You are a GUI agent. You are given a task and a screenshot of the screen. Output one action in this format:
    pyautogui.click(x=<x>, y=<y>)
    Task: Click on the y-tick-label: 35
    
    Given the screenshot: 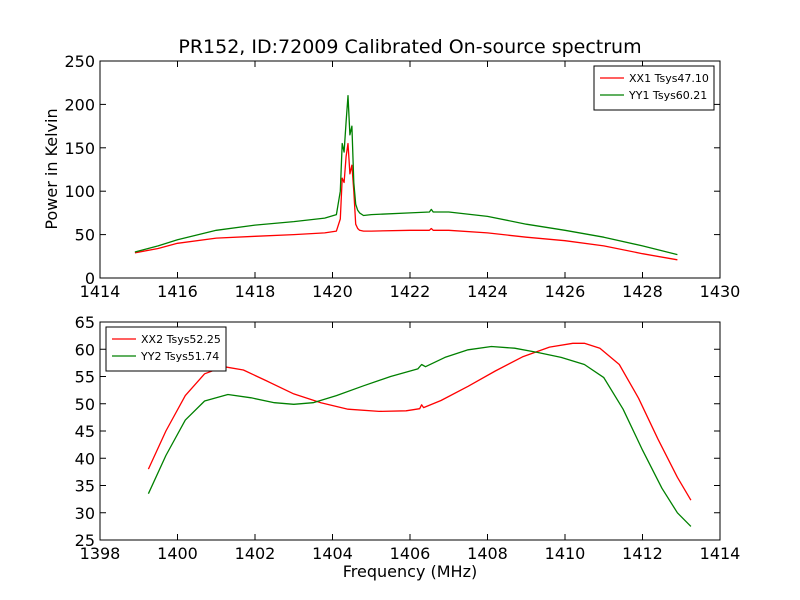 What is the action you would take?
    pyautogui.click(x=85, y=486)
    